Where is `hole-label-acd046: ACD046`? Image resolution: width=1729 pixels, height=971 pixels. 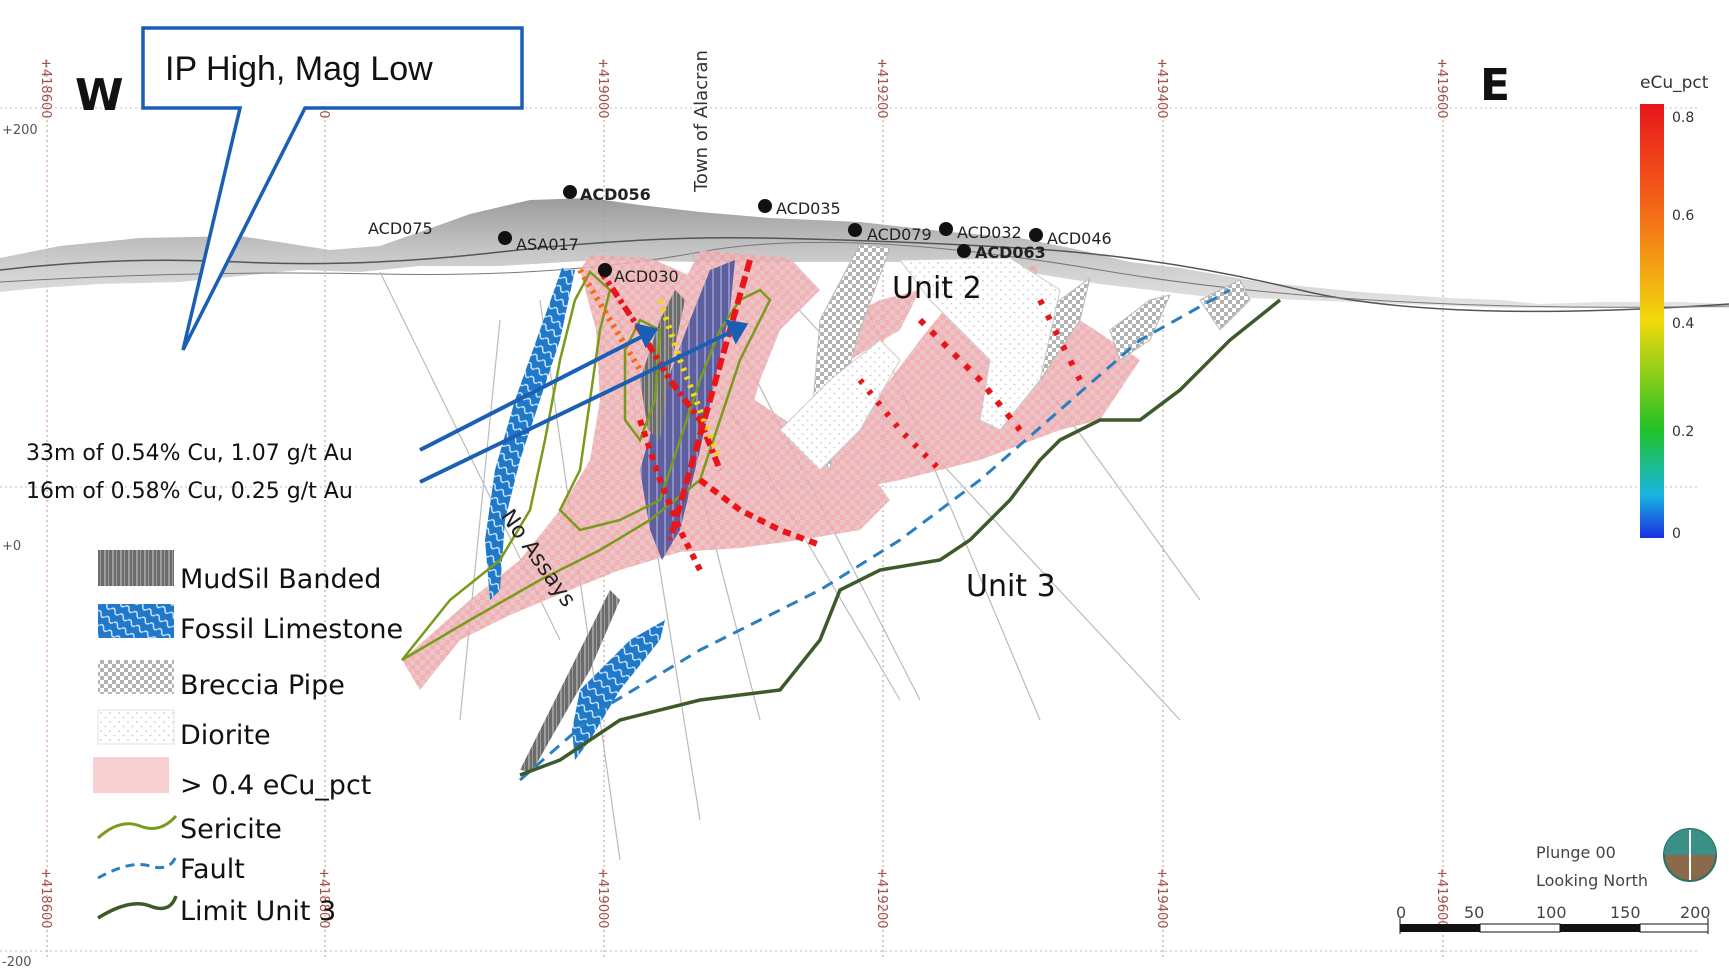
hole-label-acd046: ACD046 is located at coordinates (1079, 238).